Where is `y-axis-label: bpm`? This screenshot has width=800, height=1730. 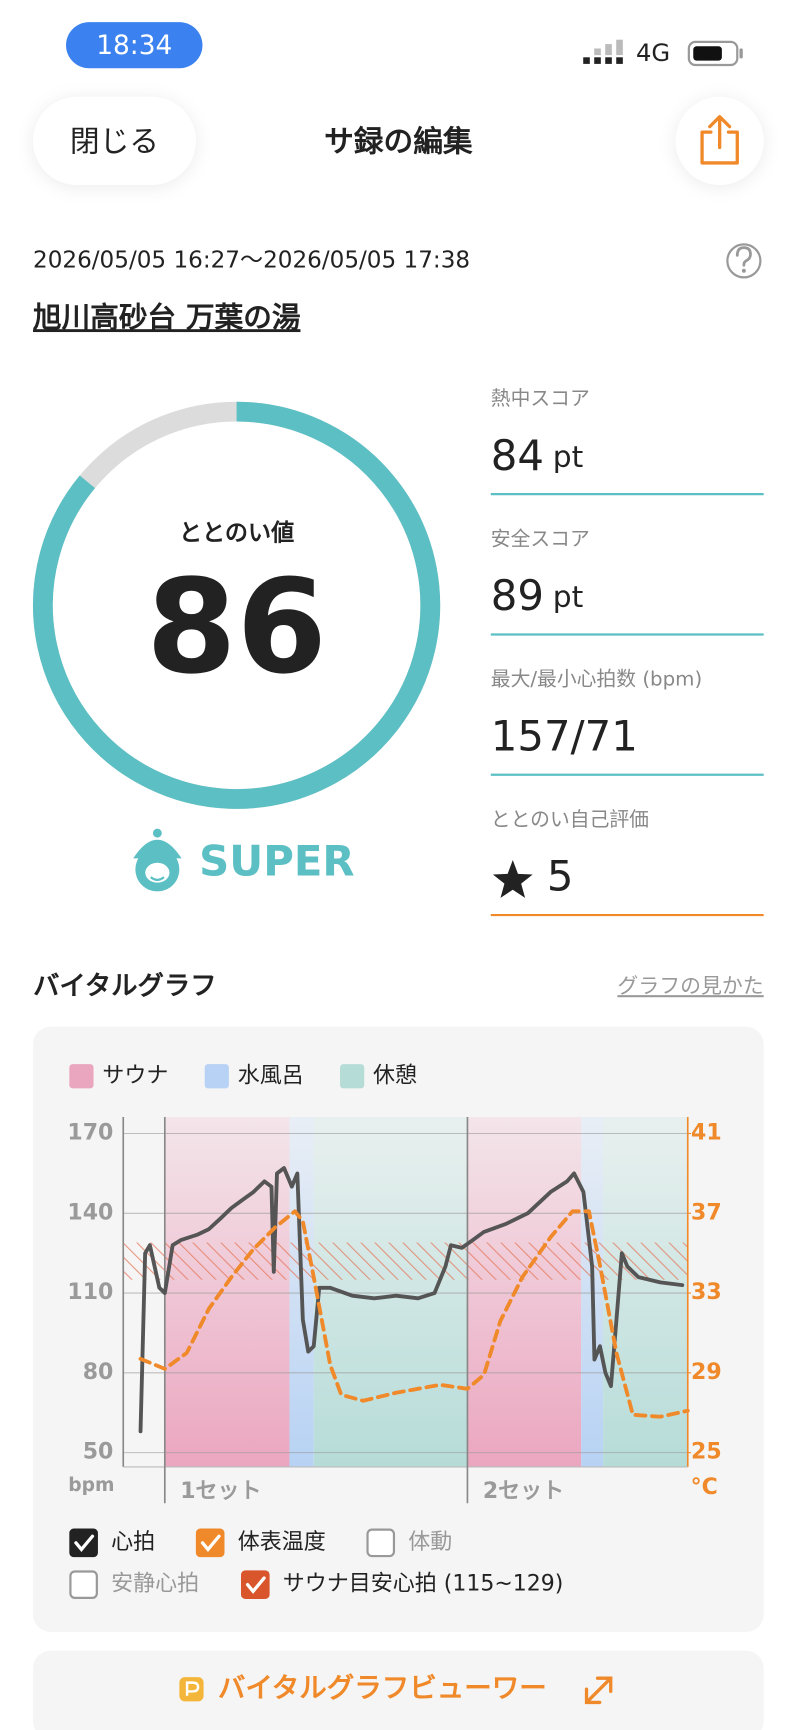
y-axis-label: bpm is located at coordinates (91, 1485).